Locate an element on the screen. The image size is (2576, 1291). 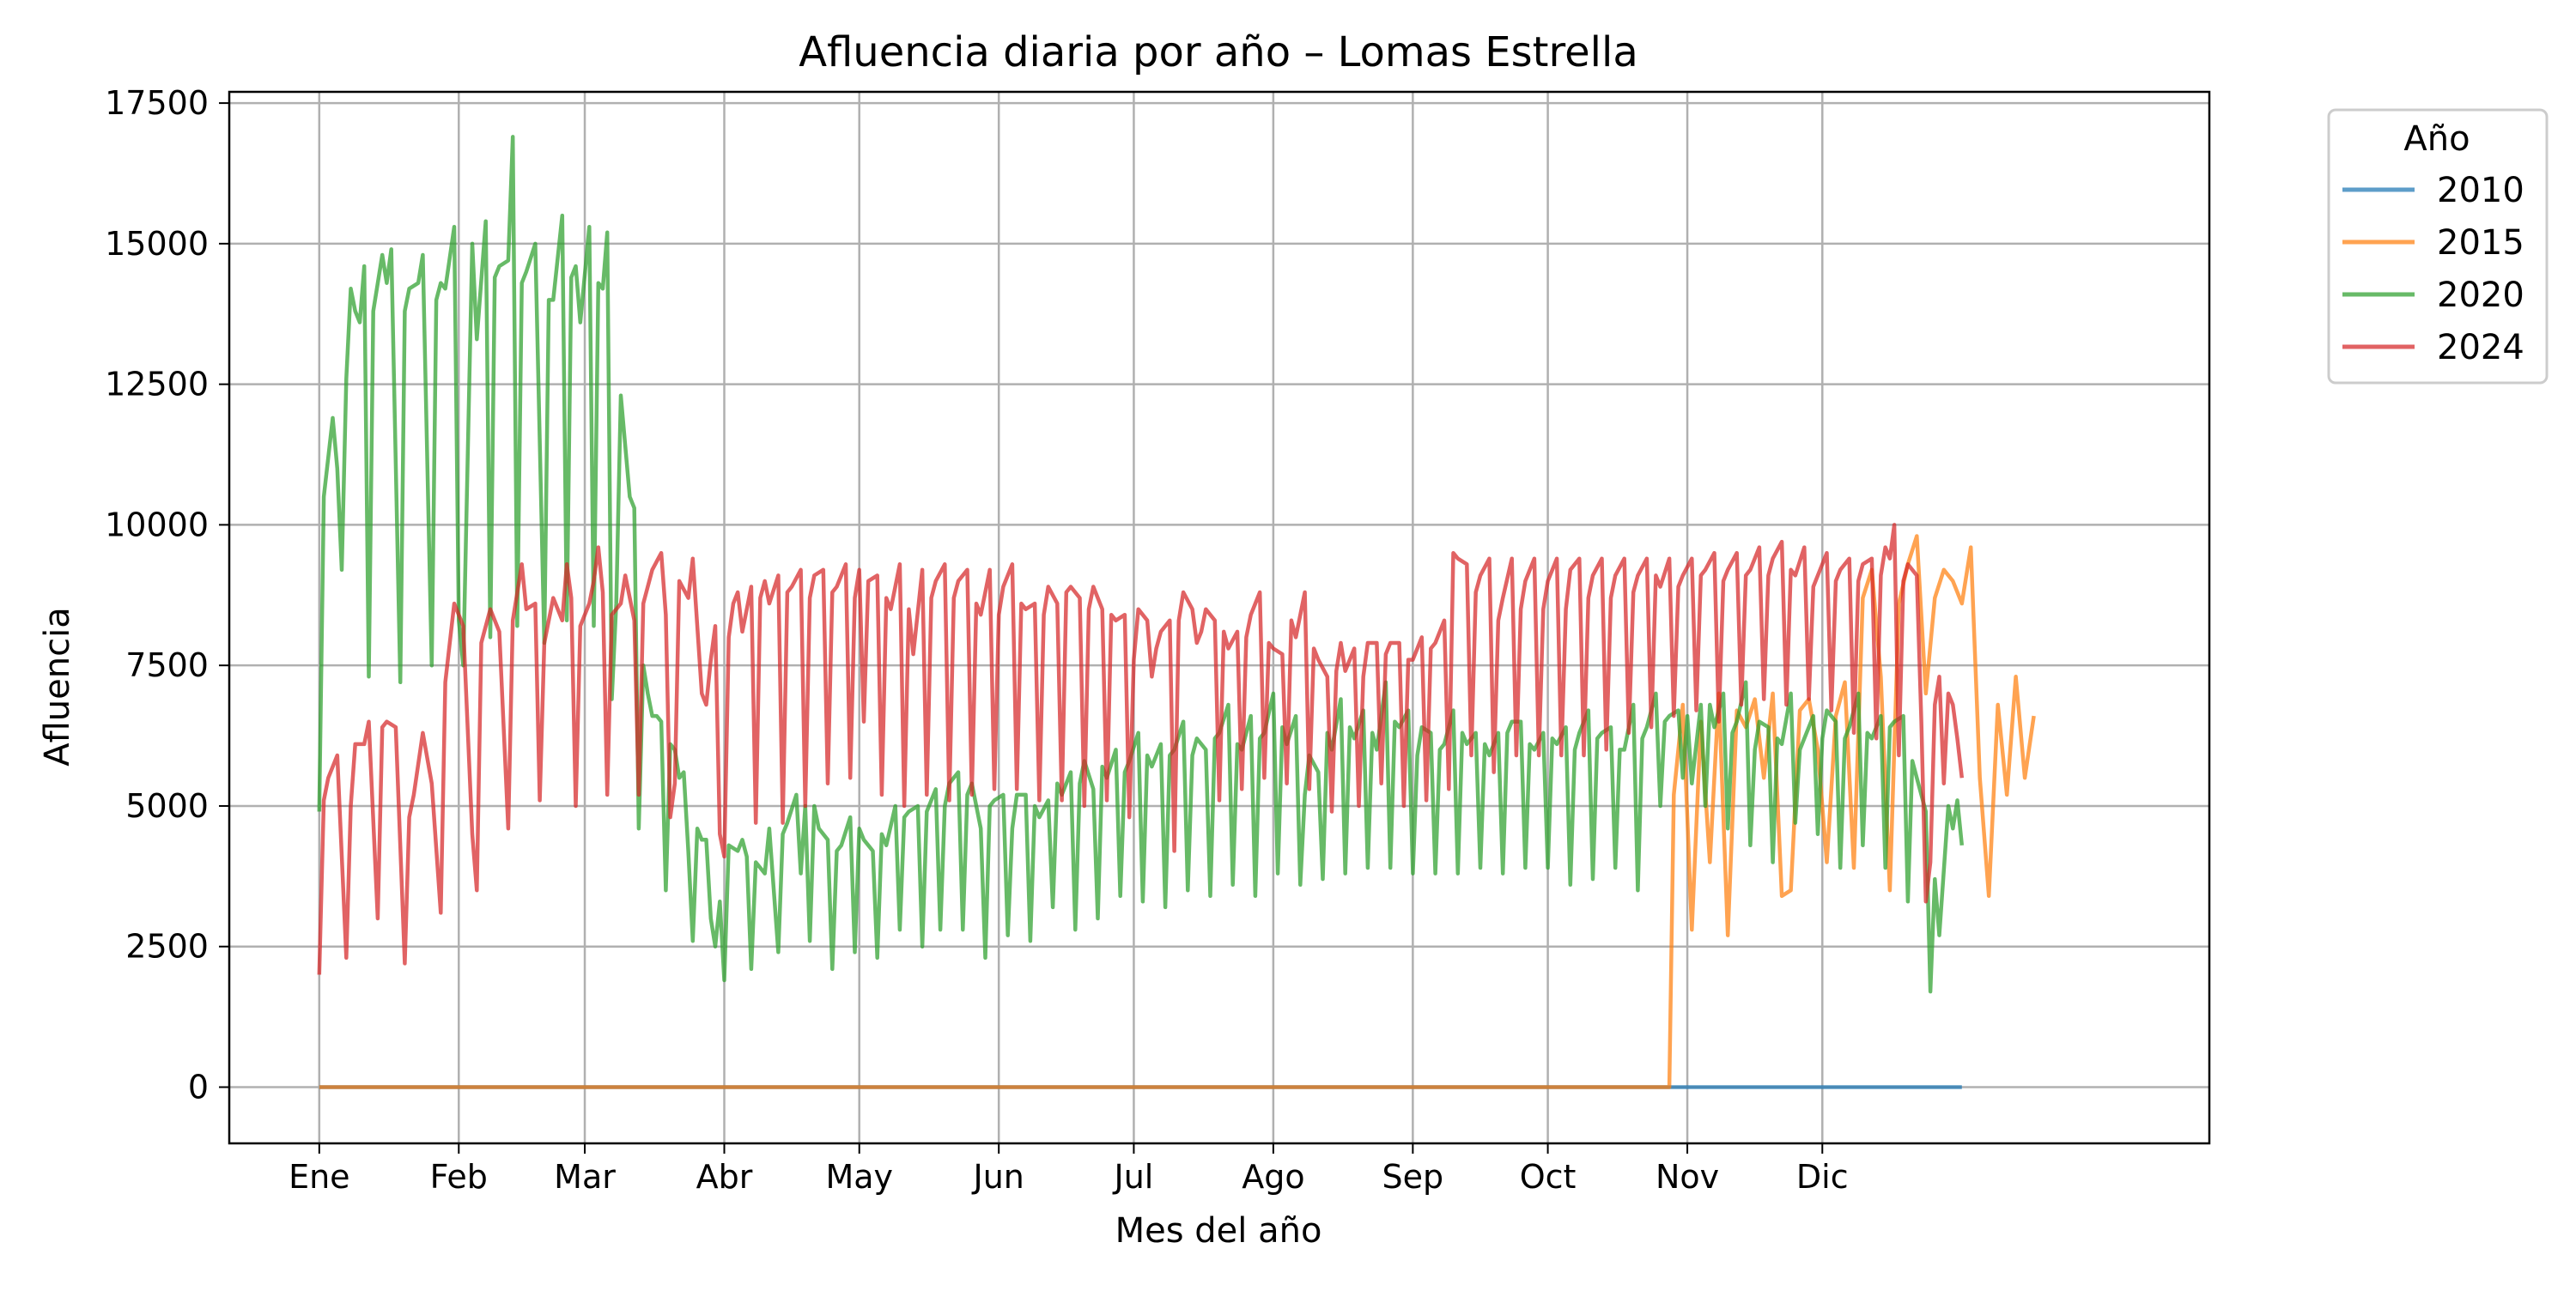
x-tick-label: Dic is located at coordinates (1822, 1177).